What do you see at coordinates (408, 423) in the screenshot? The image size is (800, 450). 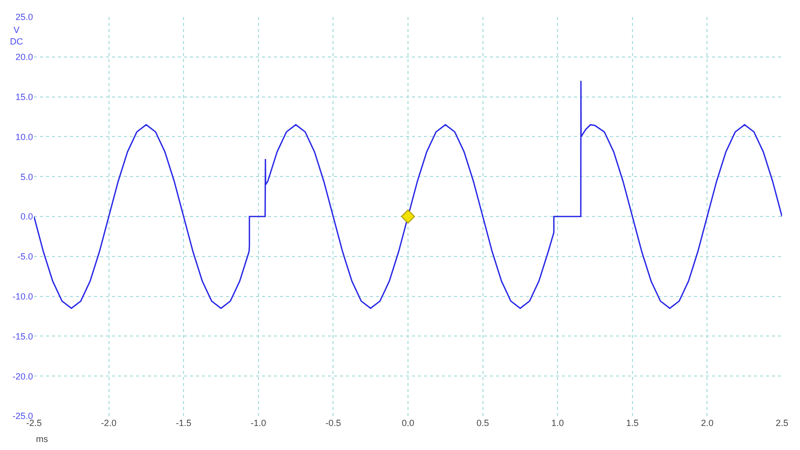 I see `x-tick-label: 0.0` at bounding box center [408, 423].